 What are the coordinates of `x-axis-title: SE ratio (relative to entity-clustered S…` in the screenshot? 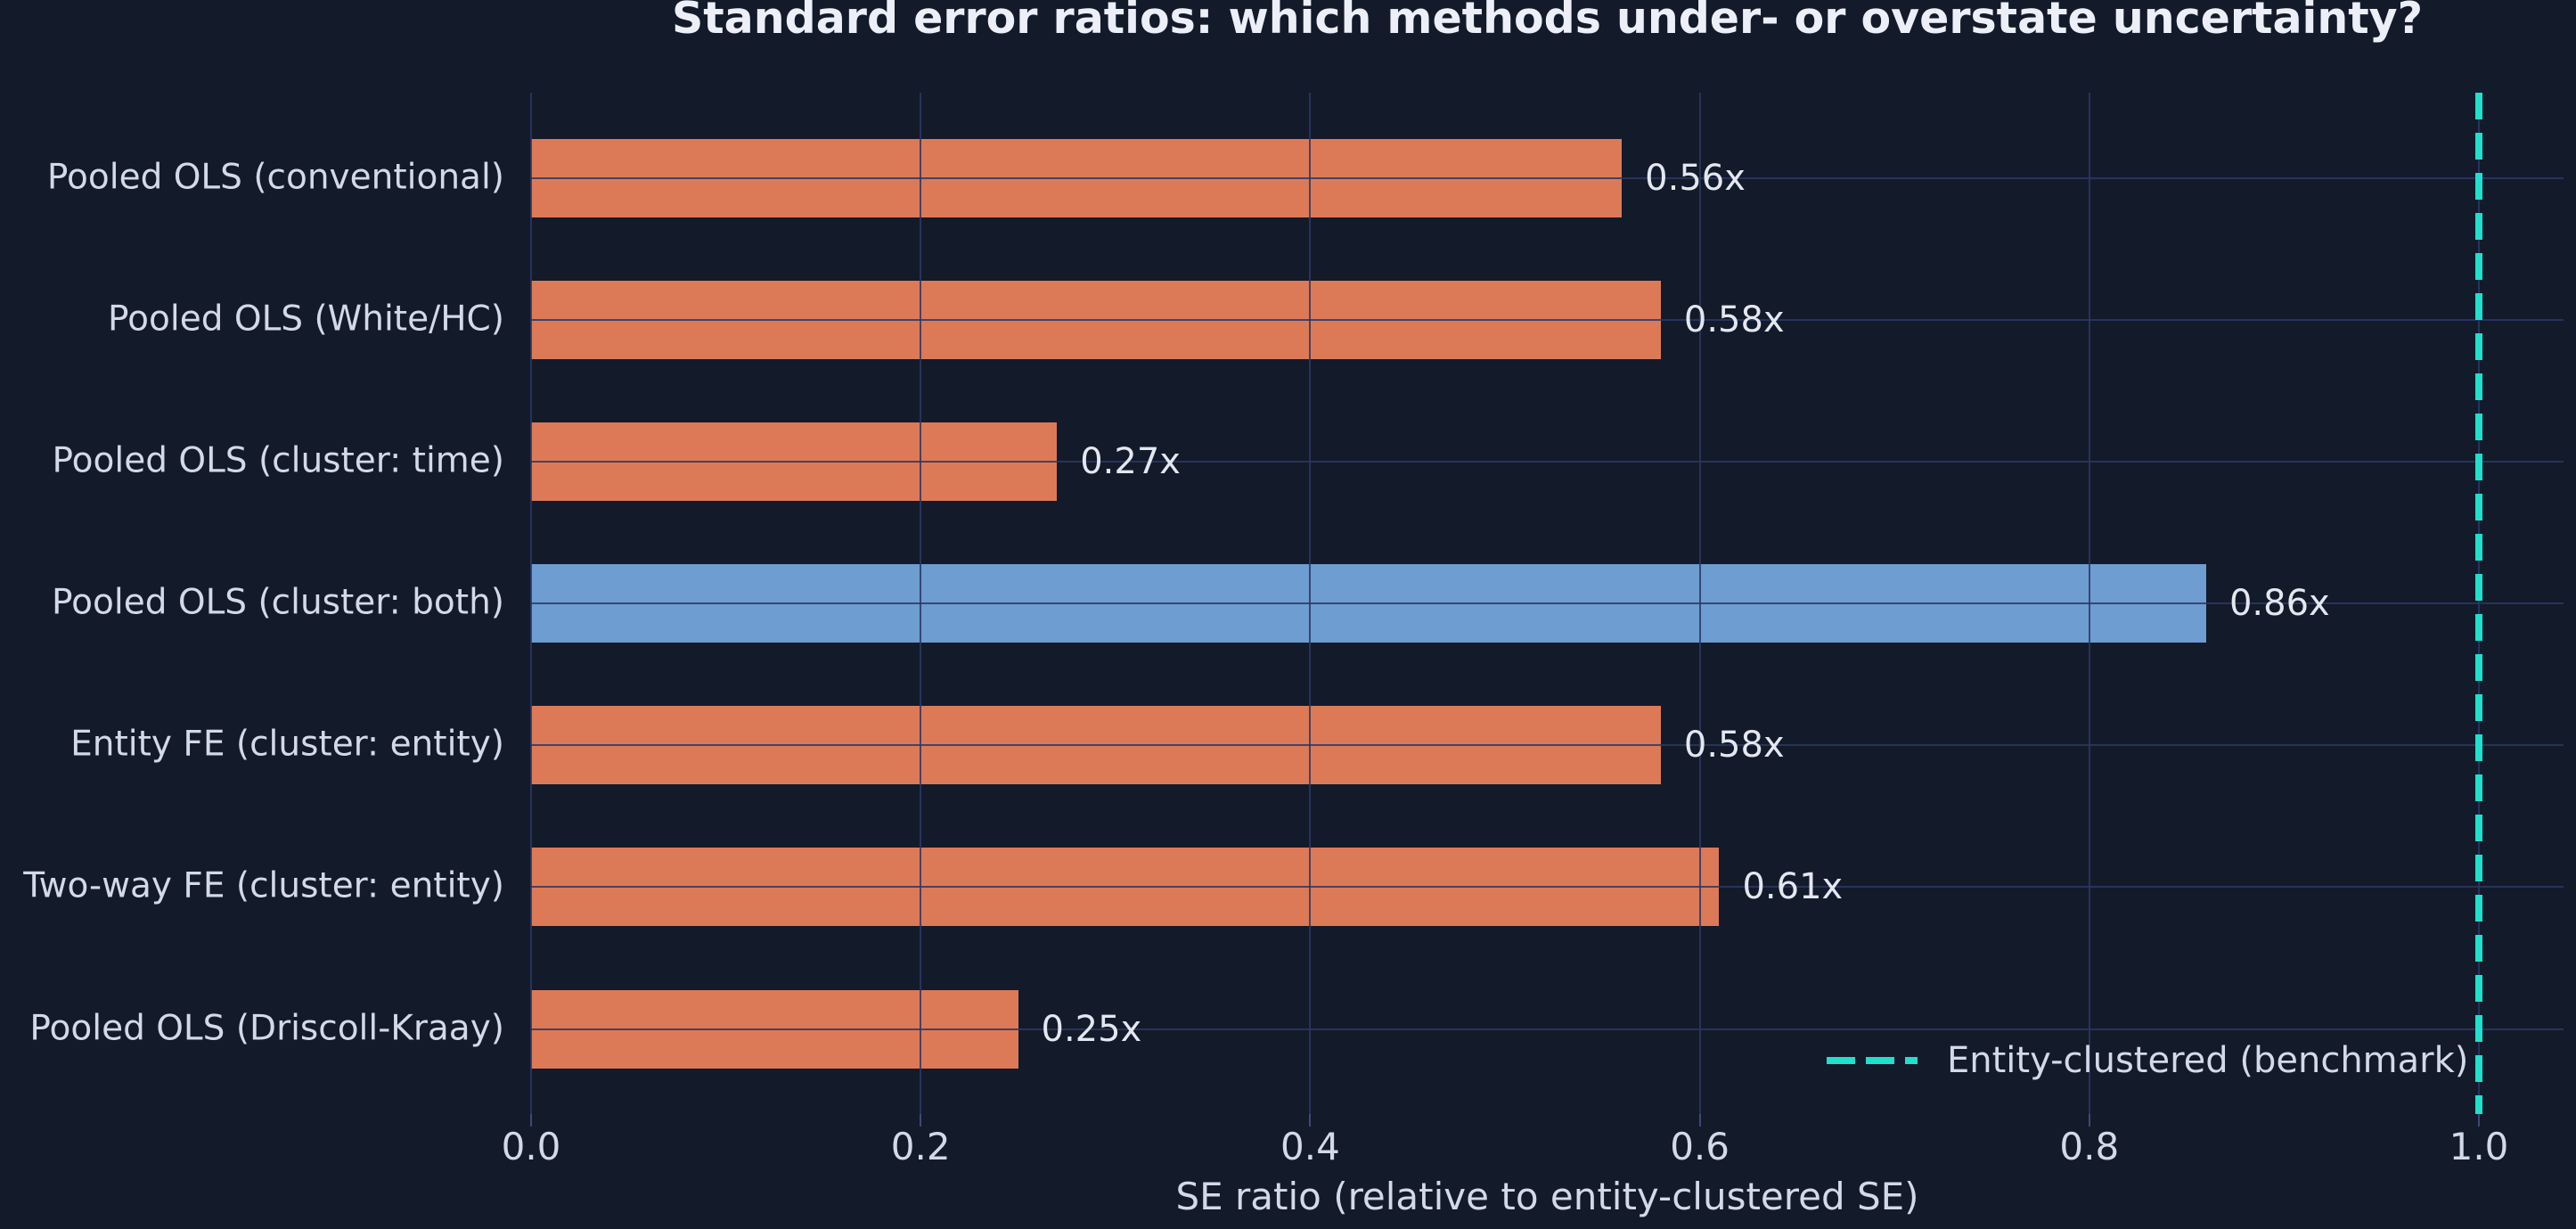 It's located at (1547, 1196).